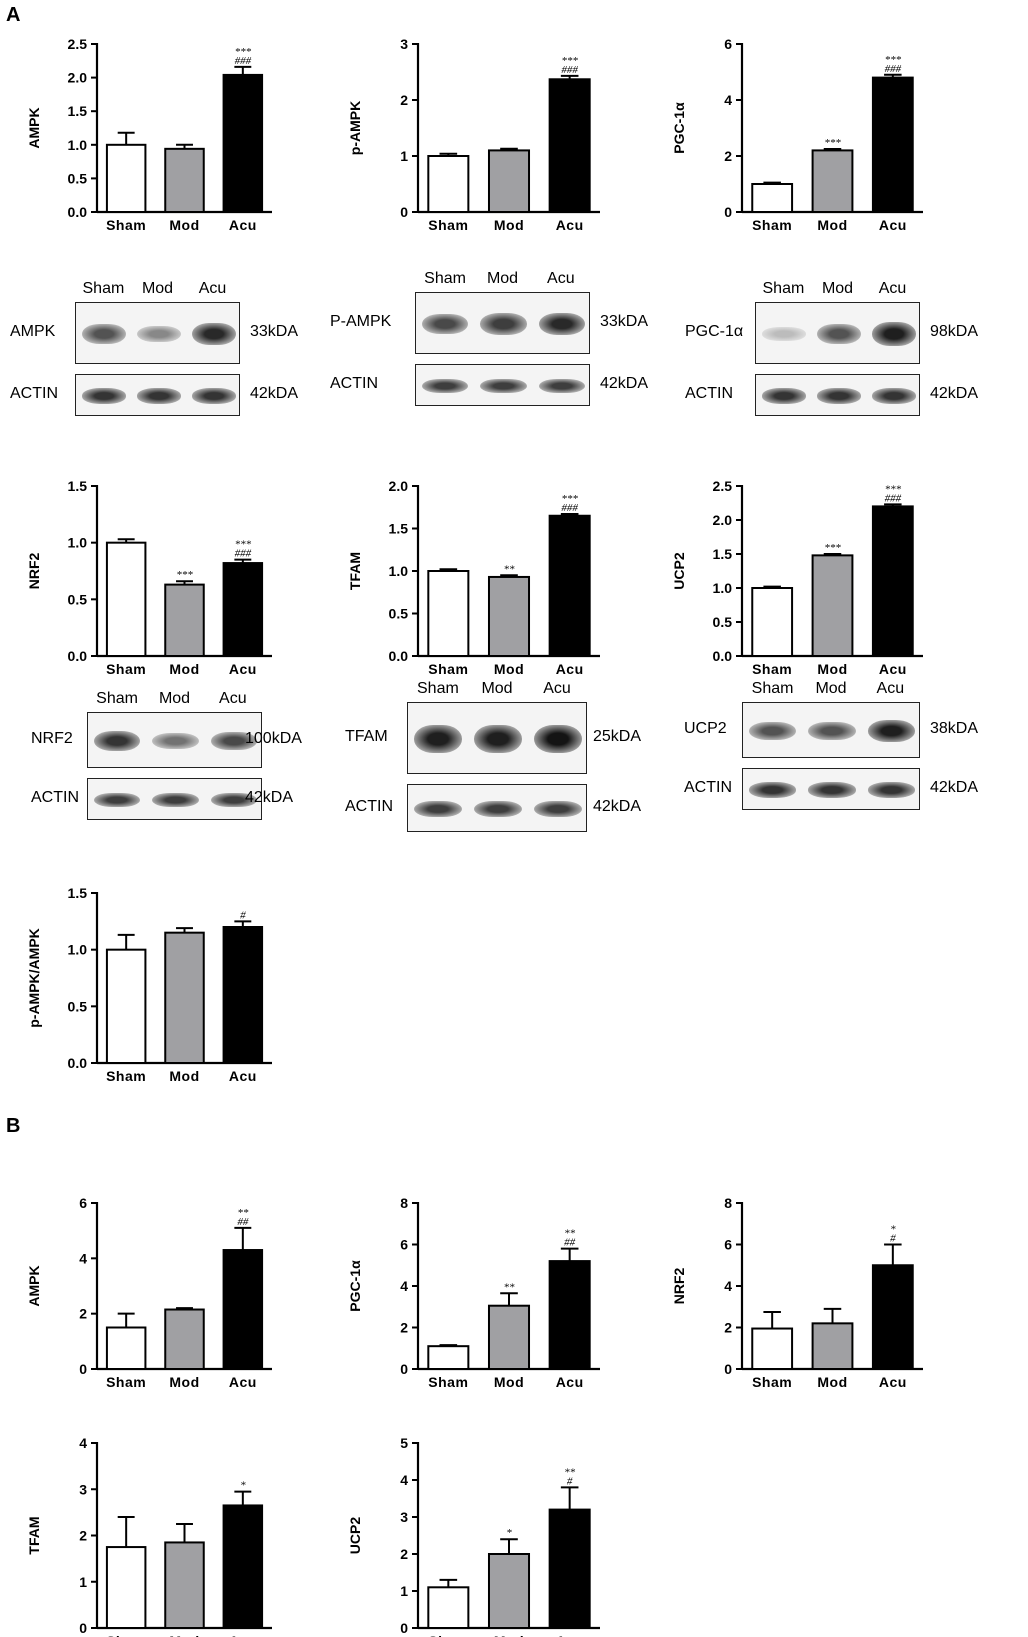 Image resolution: width=1028 pixels, height=1637 pixels. What do you see at coordinates (624, 383) in the screenshot?
I see `blot-kda-label: 42kDA` at bounding box center [624, 383].